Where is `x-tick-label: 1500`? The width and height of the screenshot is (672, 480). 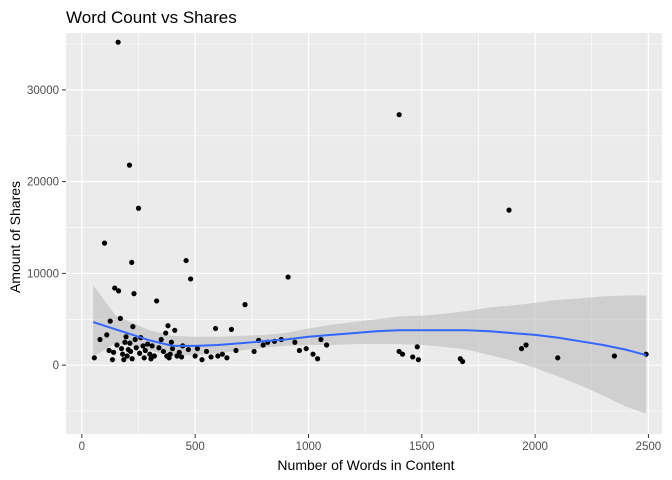 x-tick-label: 1500 is located at coordinates (422, 447).